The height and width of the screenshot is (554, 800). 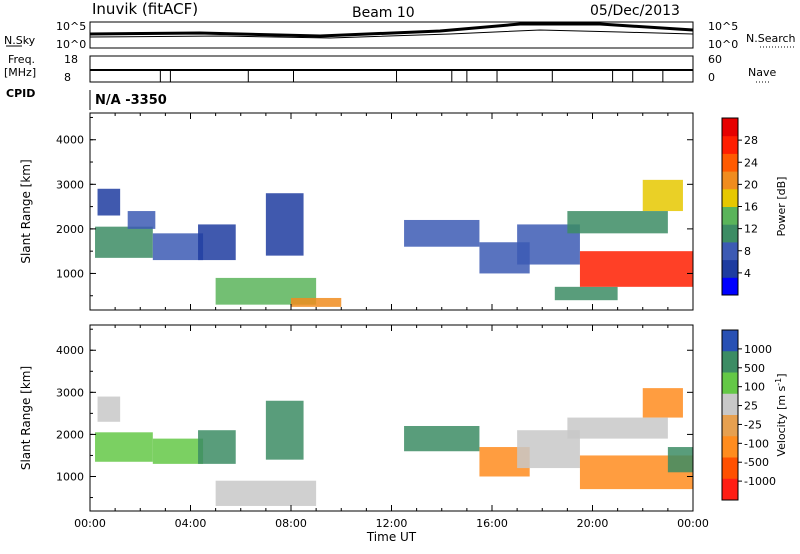 What do you see at coordinates (391, 537) in the screenshot?
I see `x-axis-label: Time UT` at bounding box center [391, 537].